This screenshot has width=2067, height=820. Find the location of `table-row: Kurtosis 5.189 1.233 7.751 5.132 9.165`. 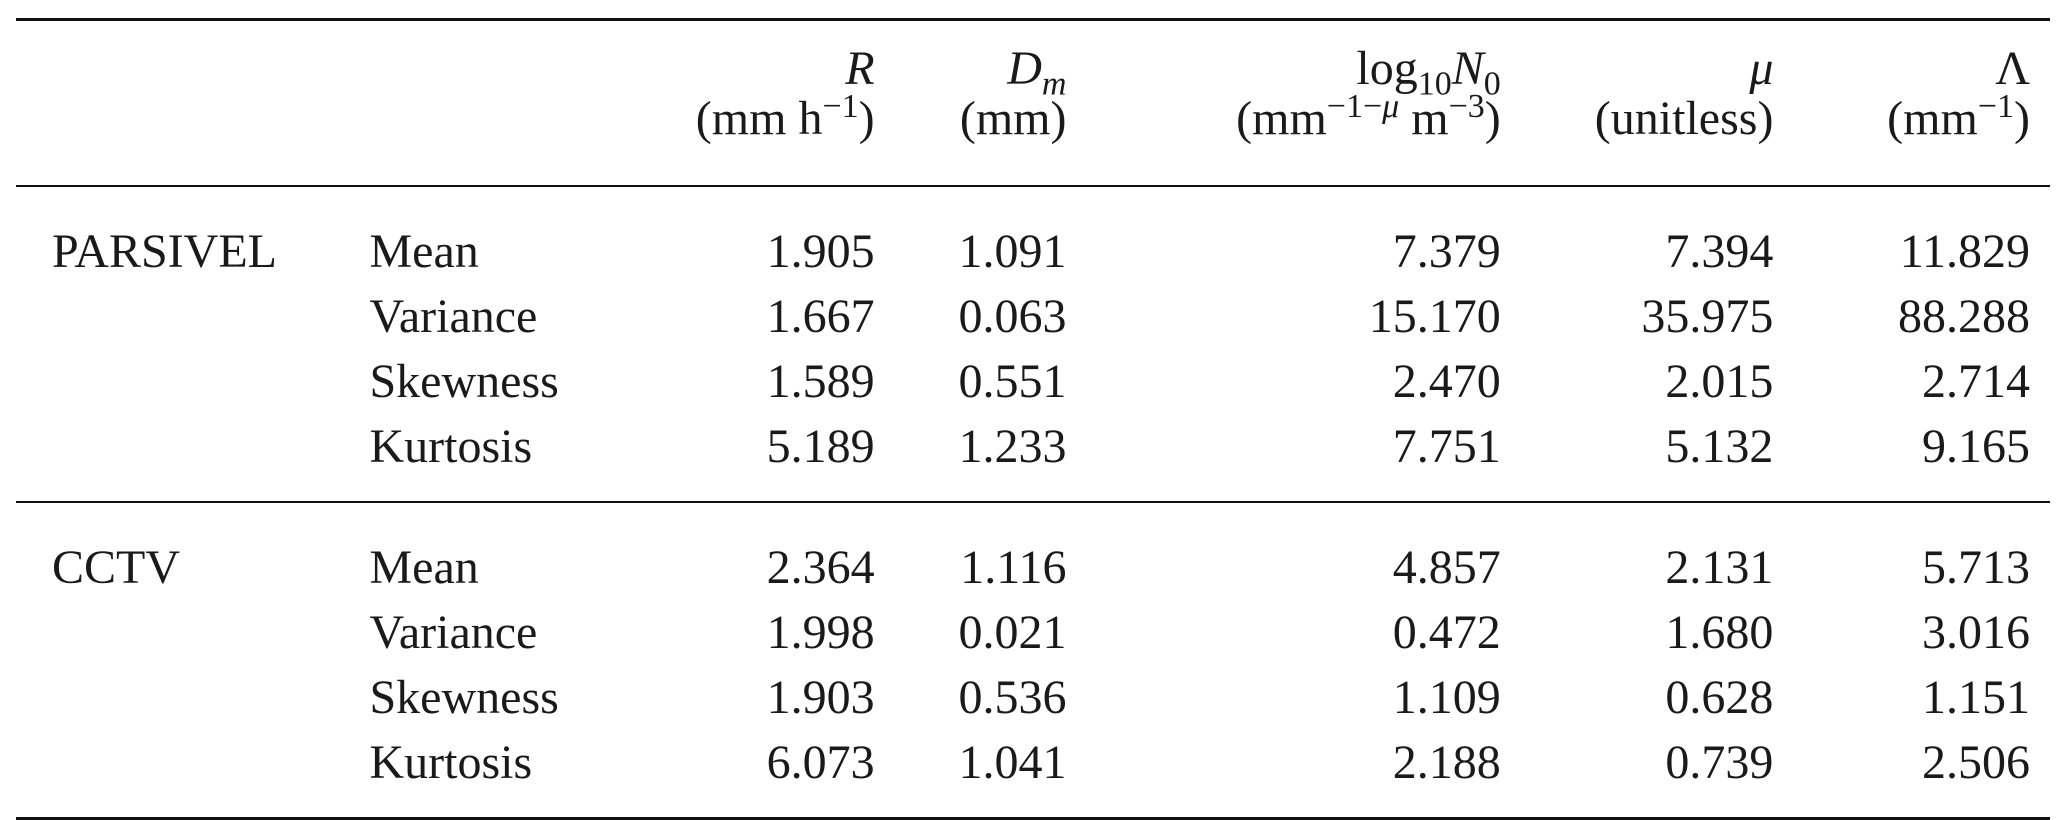

table-row: Kurtosis 5.189 1.233 7.751 5.132 9.165 is located at coordinates (1033, 458).